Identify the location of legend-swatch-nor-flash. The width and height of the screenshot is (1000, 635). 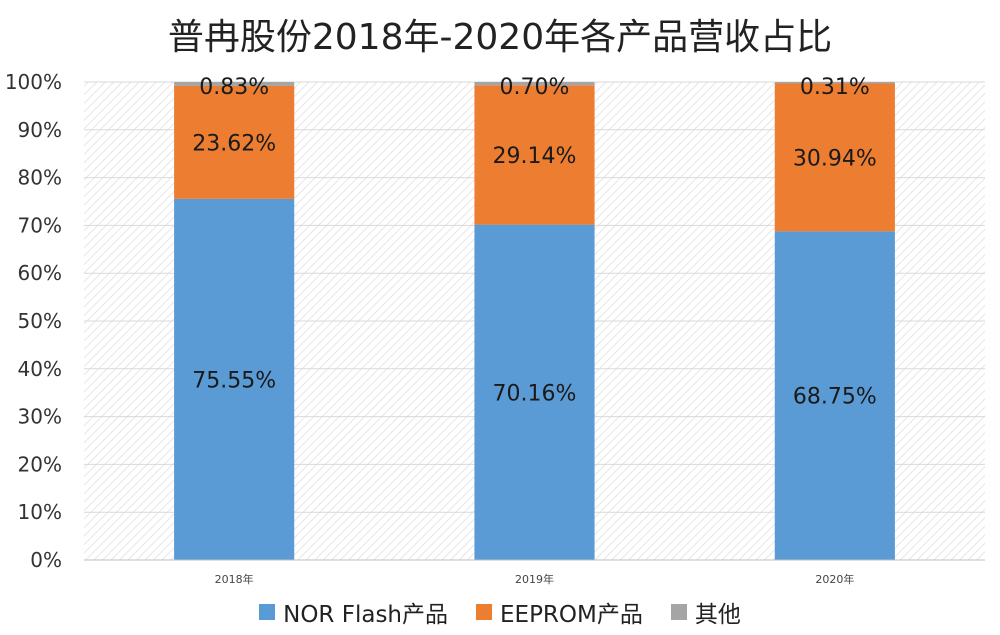
(267, 612).